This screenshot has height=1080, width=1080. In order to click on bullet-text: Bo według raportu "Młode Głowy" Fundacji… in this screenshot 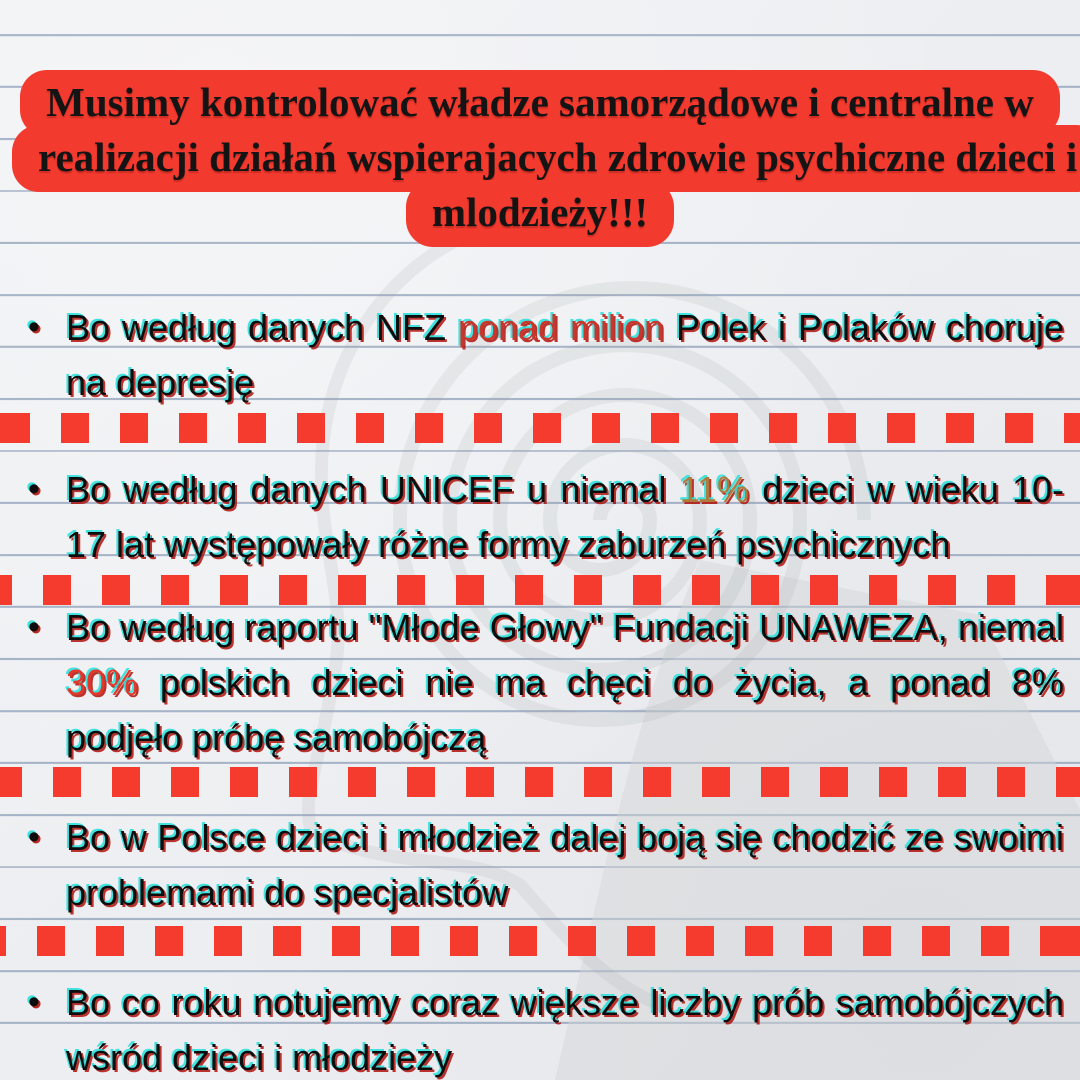, I will do `click(565, 682)`.